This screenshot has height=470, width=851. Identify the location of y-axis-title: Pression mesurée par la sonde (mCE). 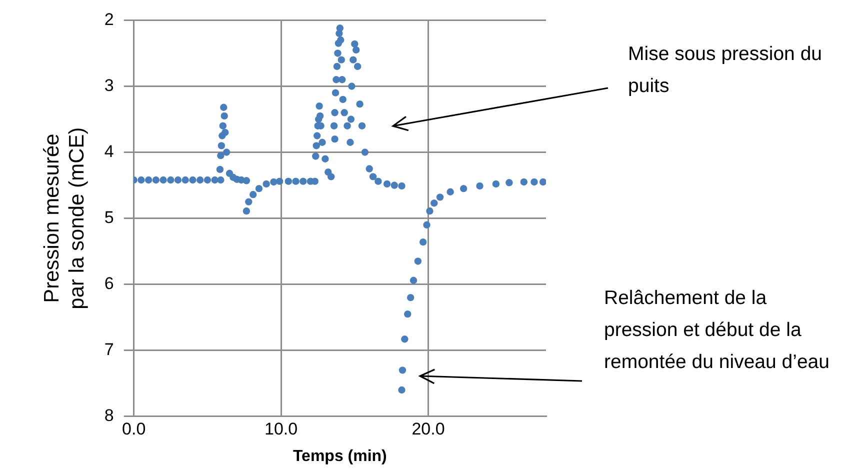
(64, 218).